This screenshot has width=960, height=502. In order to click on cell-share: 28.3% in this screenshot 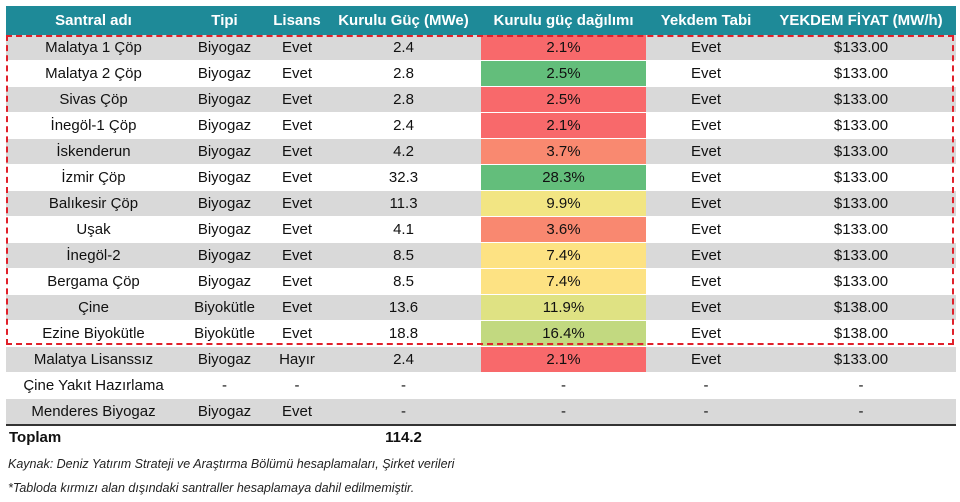, I will do `click(563, 177)`.